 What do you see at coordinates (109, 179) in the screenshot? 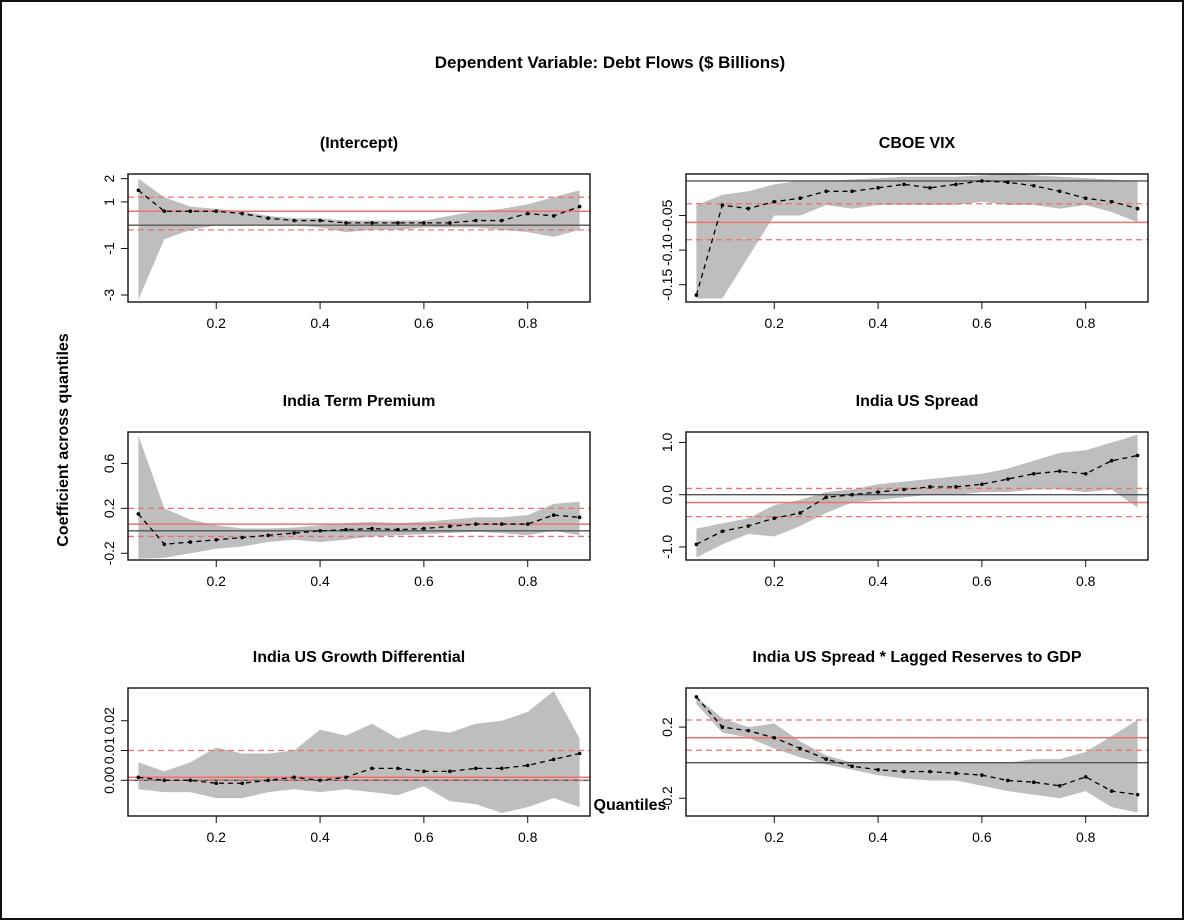
I see `y-tick-label: 2` at bounding box center [109, 179].